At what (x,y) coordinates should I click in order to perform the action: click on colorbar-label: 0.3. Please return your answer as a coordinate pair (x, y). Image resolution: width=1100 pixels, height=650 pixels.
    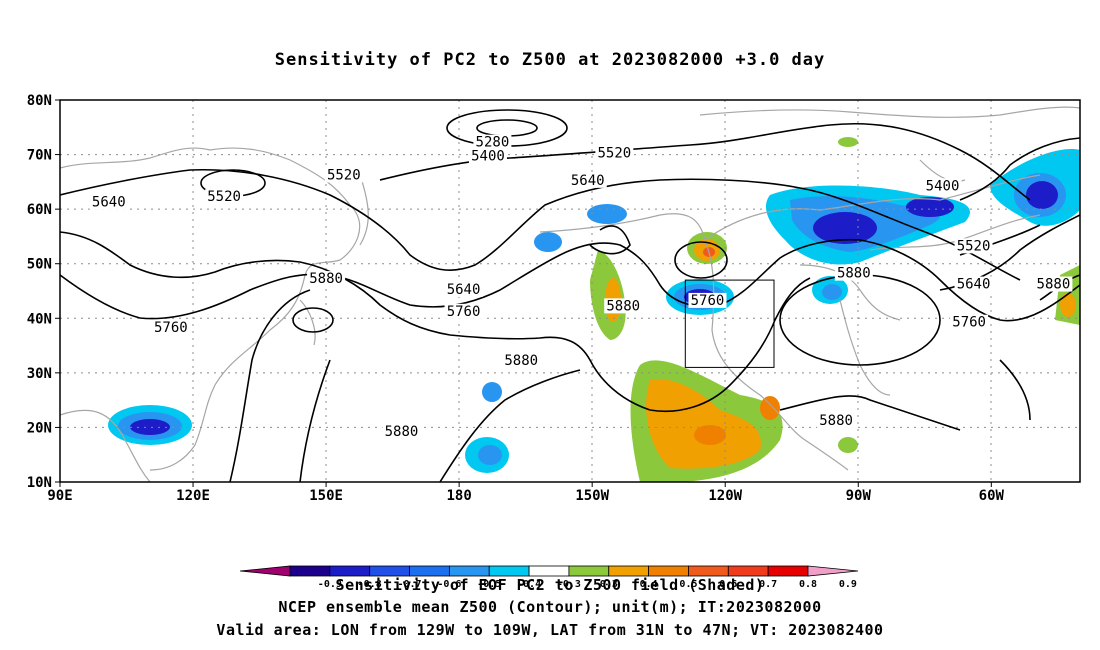
    Looking at the image, I should click on (609, 584).